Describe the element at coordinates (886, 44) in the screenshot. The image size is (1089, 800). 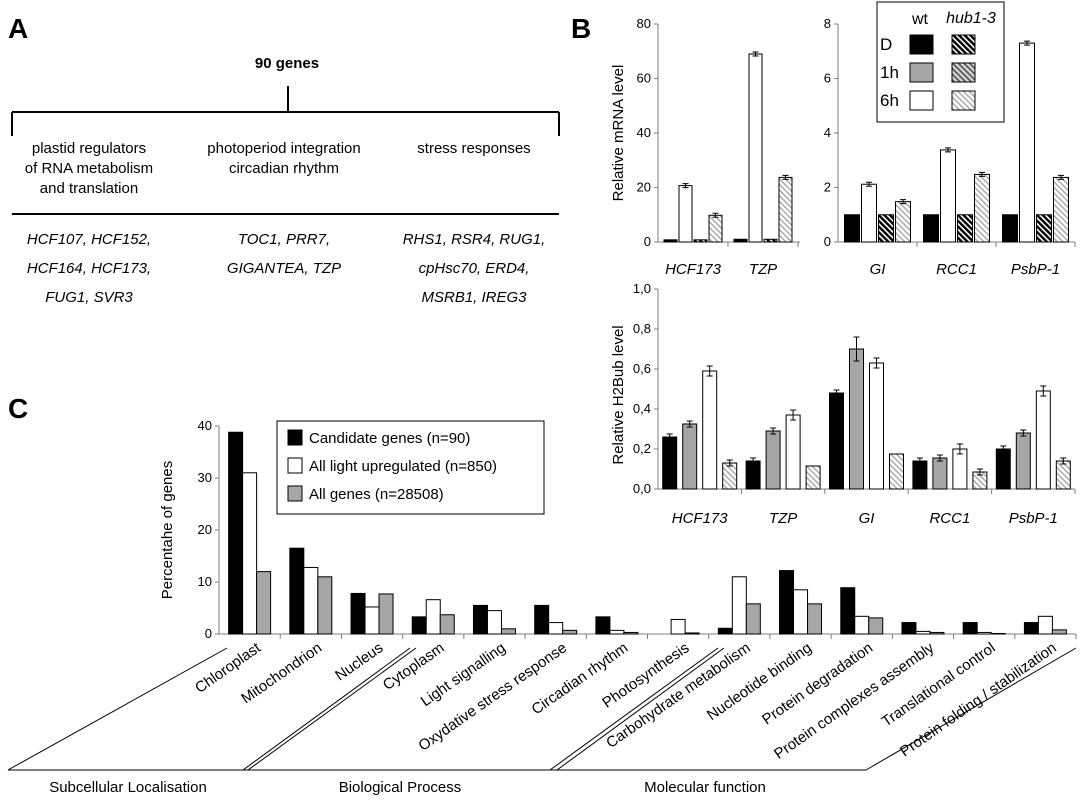
I see `legend-row-label: D` at that location.